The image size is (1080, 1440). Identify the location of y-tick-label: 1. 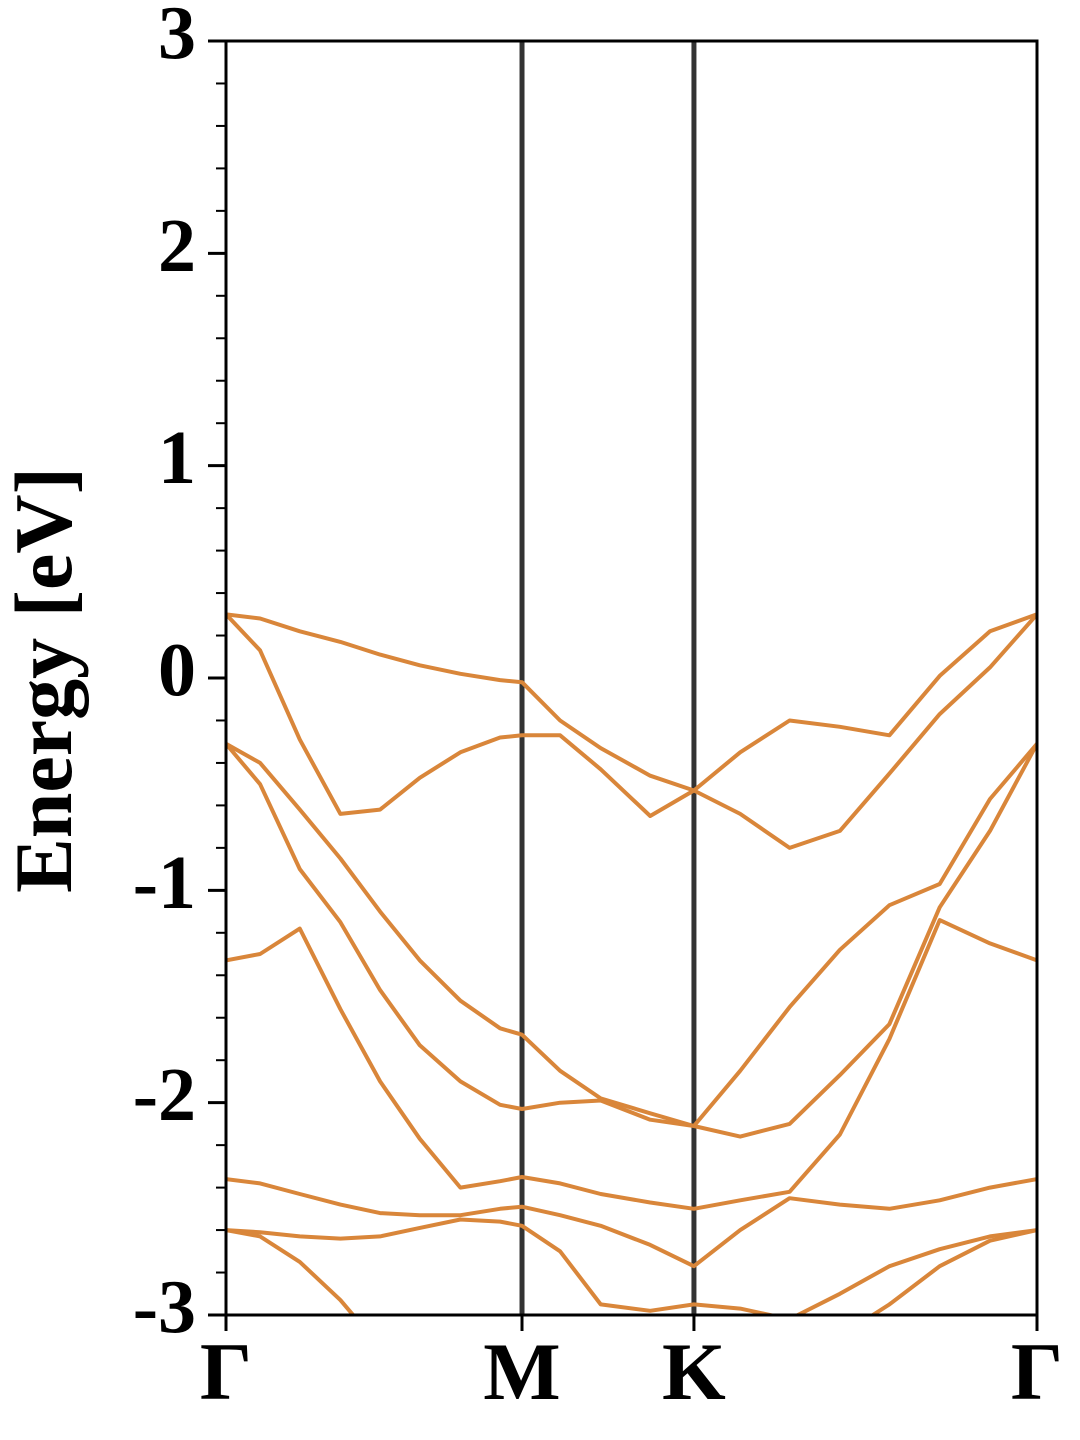
(177, 458).